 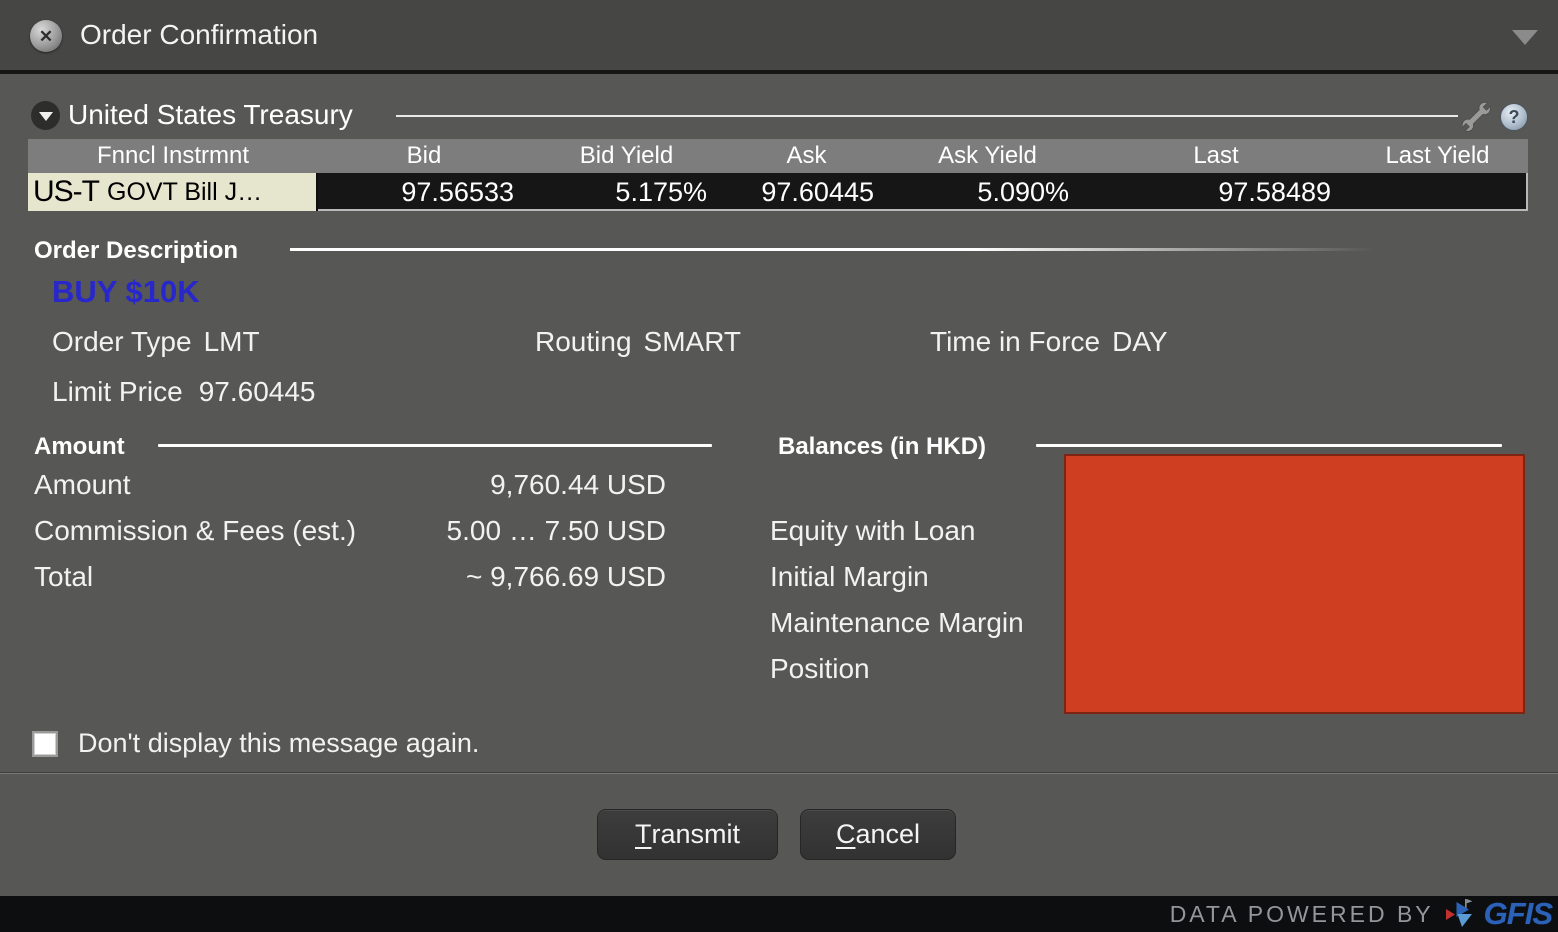 I want to click on help-button: ?, so click(x=1514, y=117).